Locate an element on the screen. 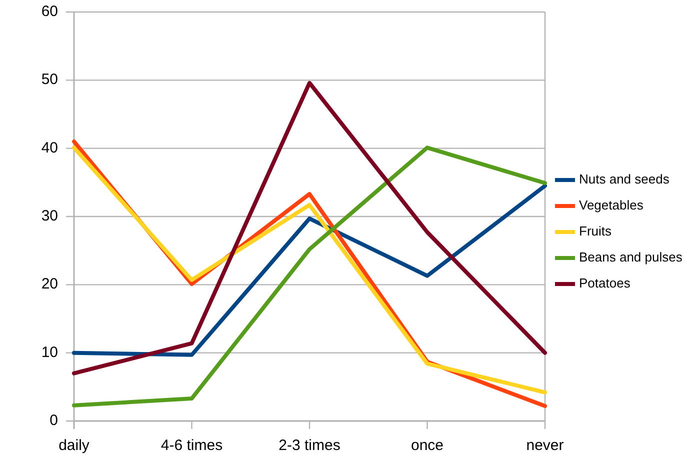  y-tick-label: 40 is located at coordinates (49, 147).